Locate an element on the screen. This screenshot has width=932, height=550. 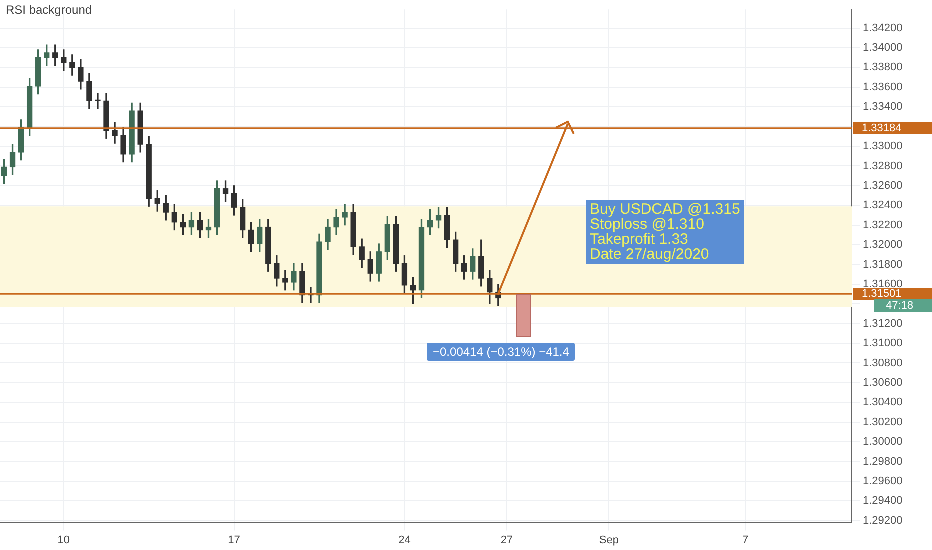
annotation: Buy USDCAD @1.315 is located at coordinates (665, 209).